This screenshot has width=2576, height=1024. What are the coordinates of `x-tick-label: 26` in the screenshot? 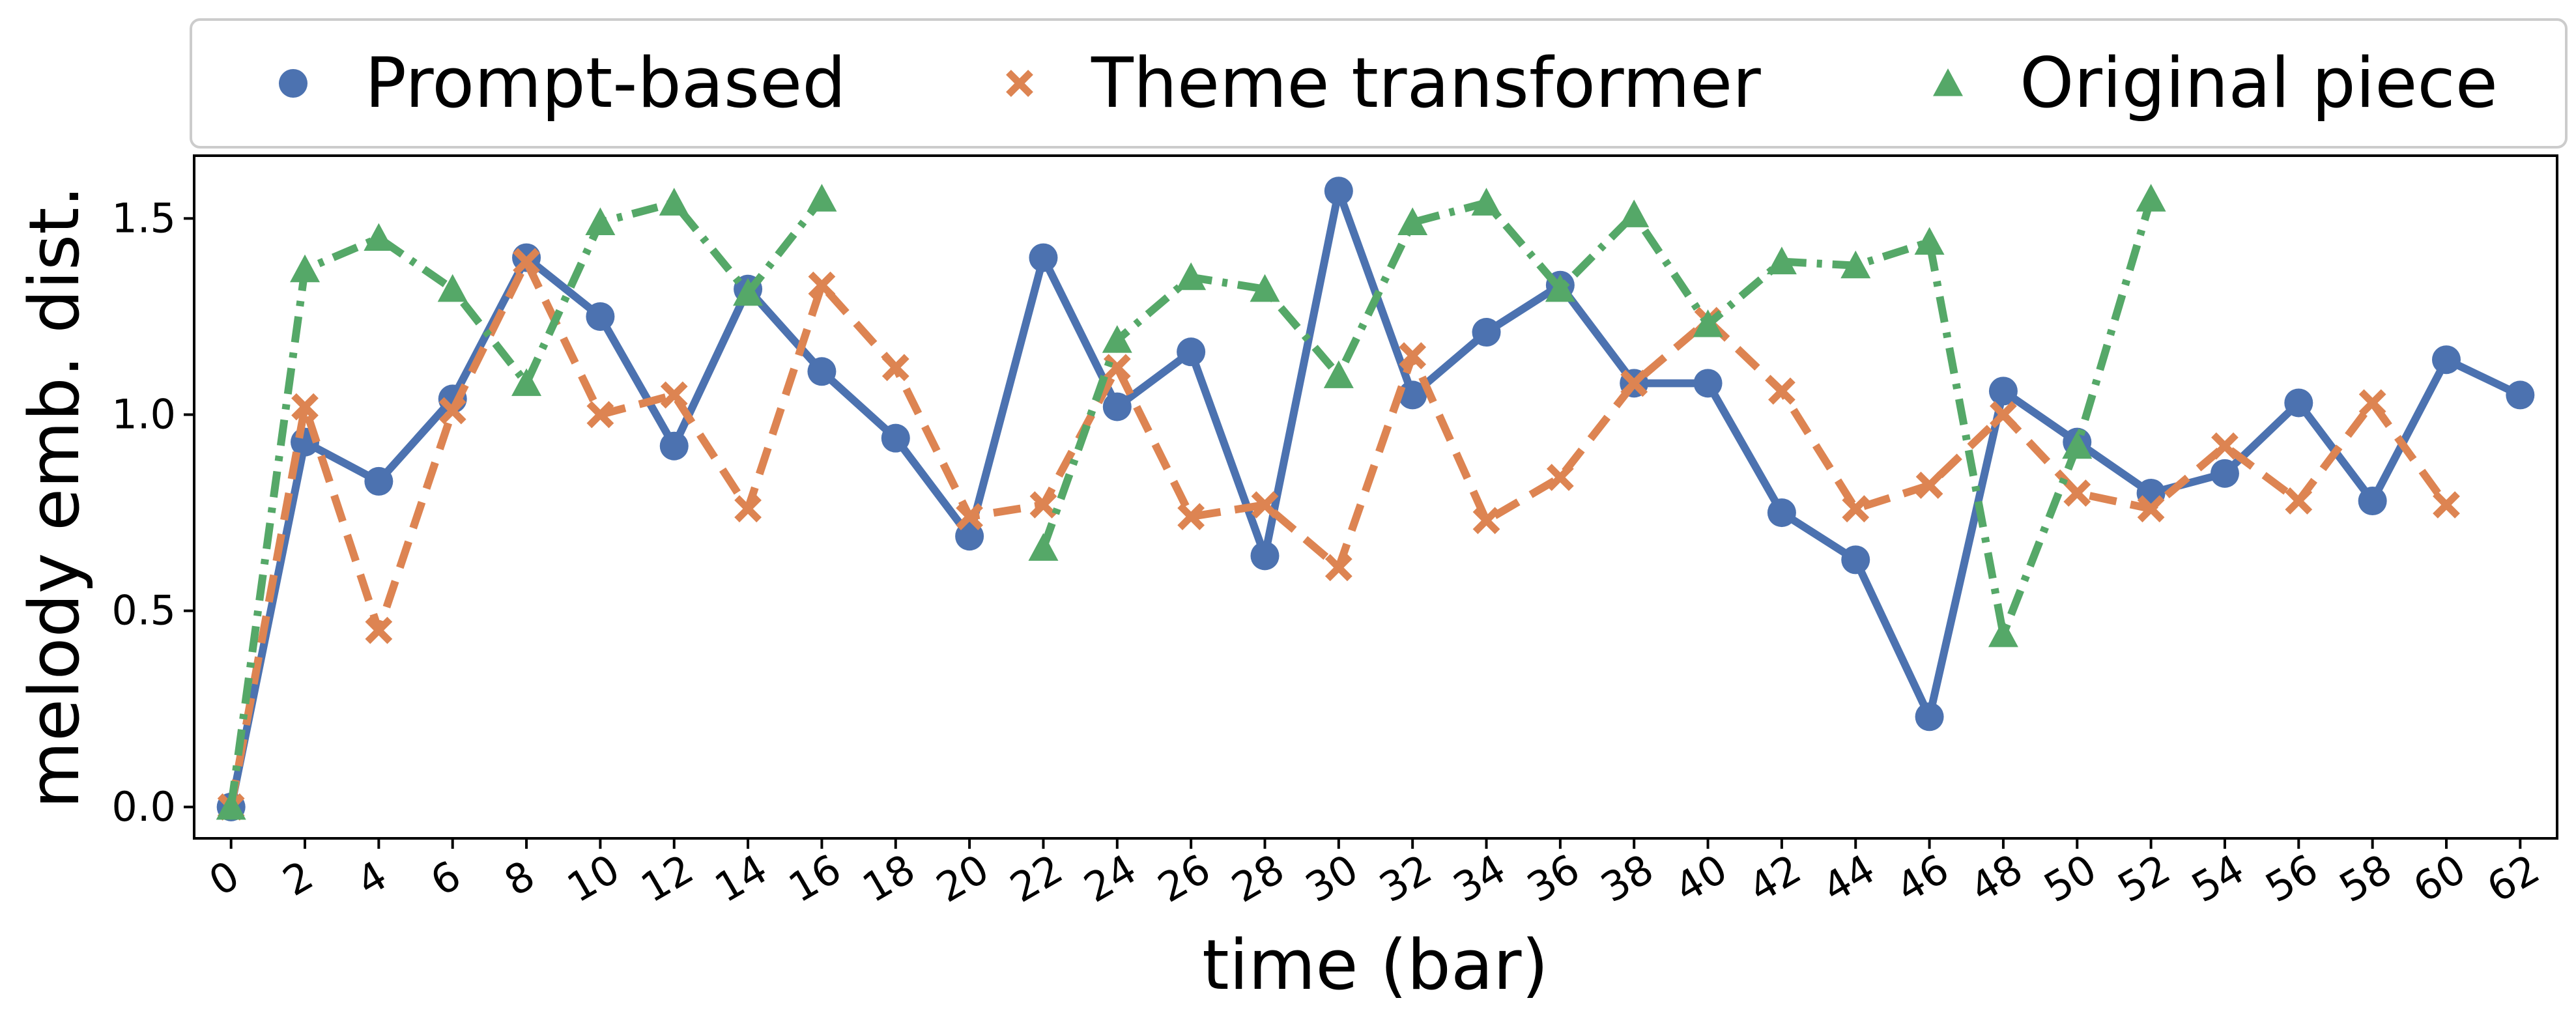 It's located at (1184, 879).